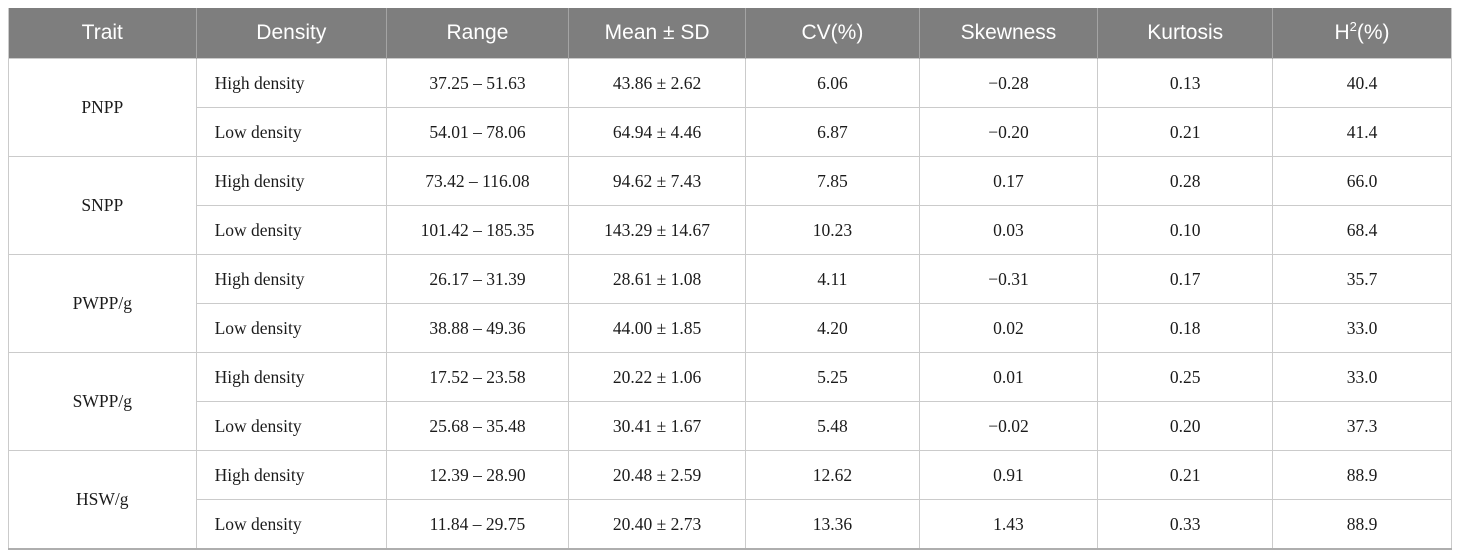 This screenshot has height=550, width=1460. What do you see at coordinates (1342, 32) in the screenshot?
I see `h2-label-prefix: H` at bounding box center [1342, 32].